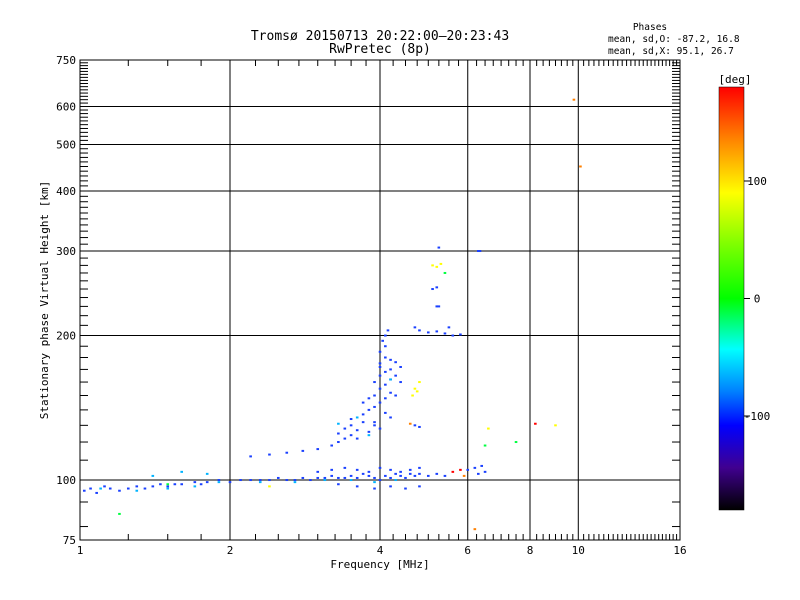  Describe the element at coordinates (66, 107) in the screenshot. I see `y-tick-label: 600` at that location.